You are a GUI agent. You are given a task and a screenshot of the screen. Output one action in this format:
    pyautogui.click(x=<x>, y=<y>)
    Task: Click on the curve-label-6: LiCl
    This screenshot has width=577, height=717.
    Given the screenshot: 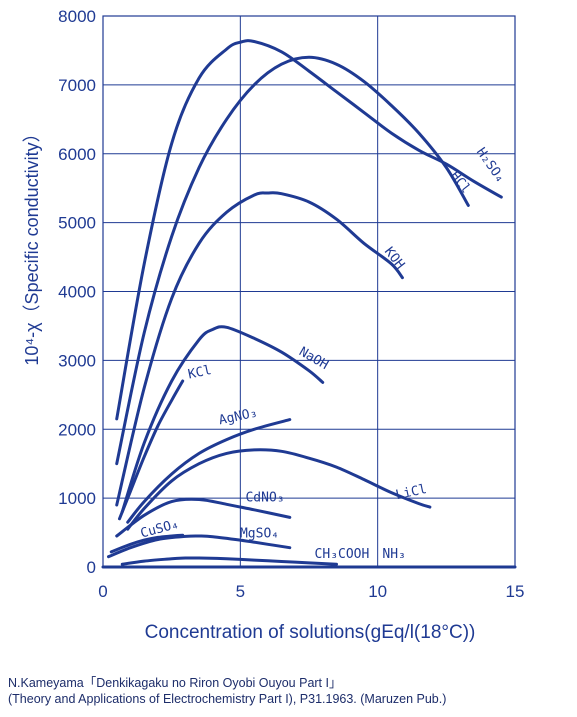 What is the action you would take?
    pyautogui.click(x=411, y=492)
    